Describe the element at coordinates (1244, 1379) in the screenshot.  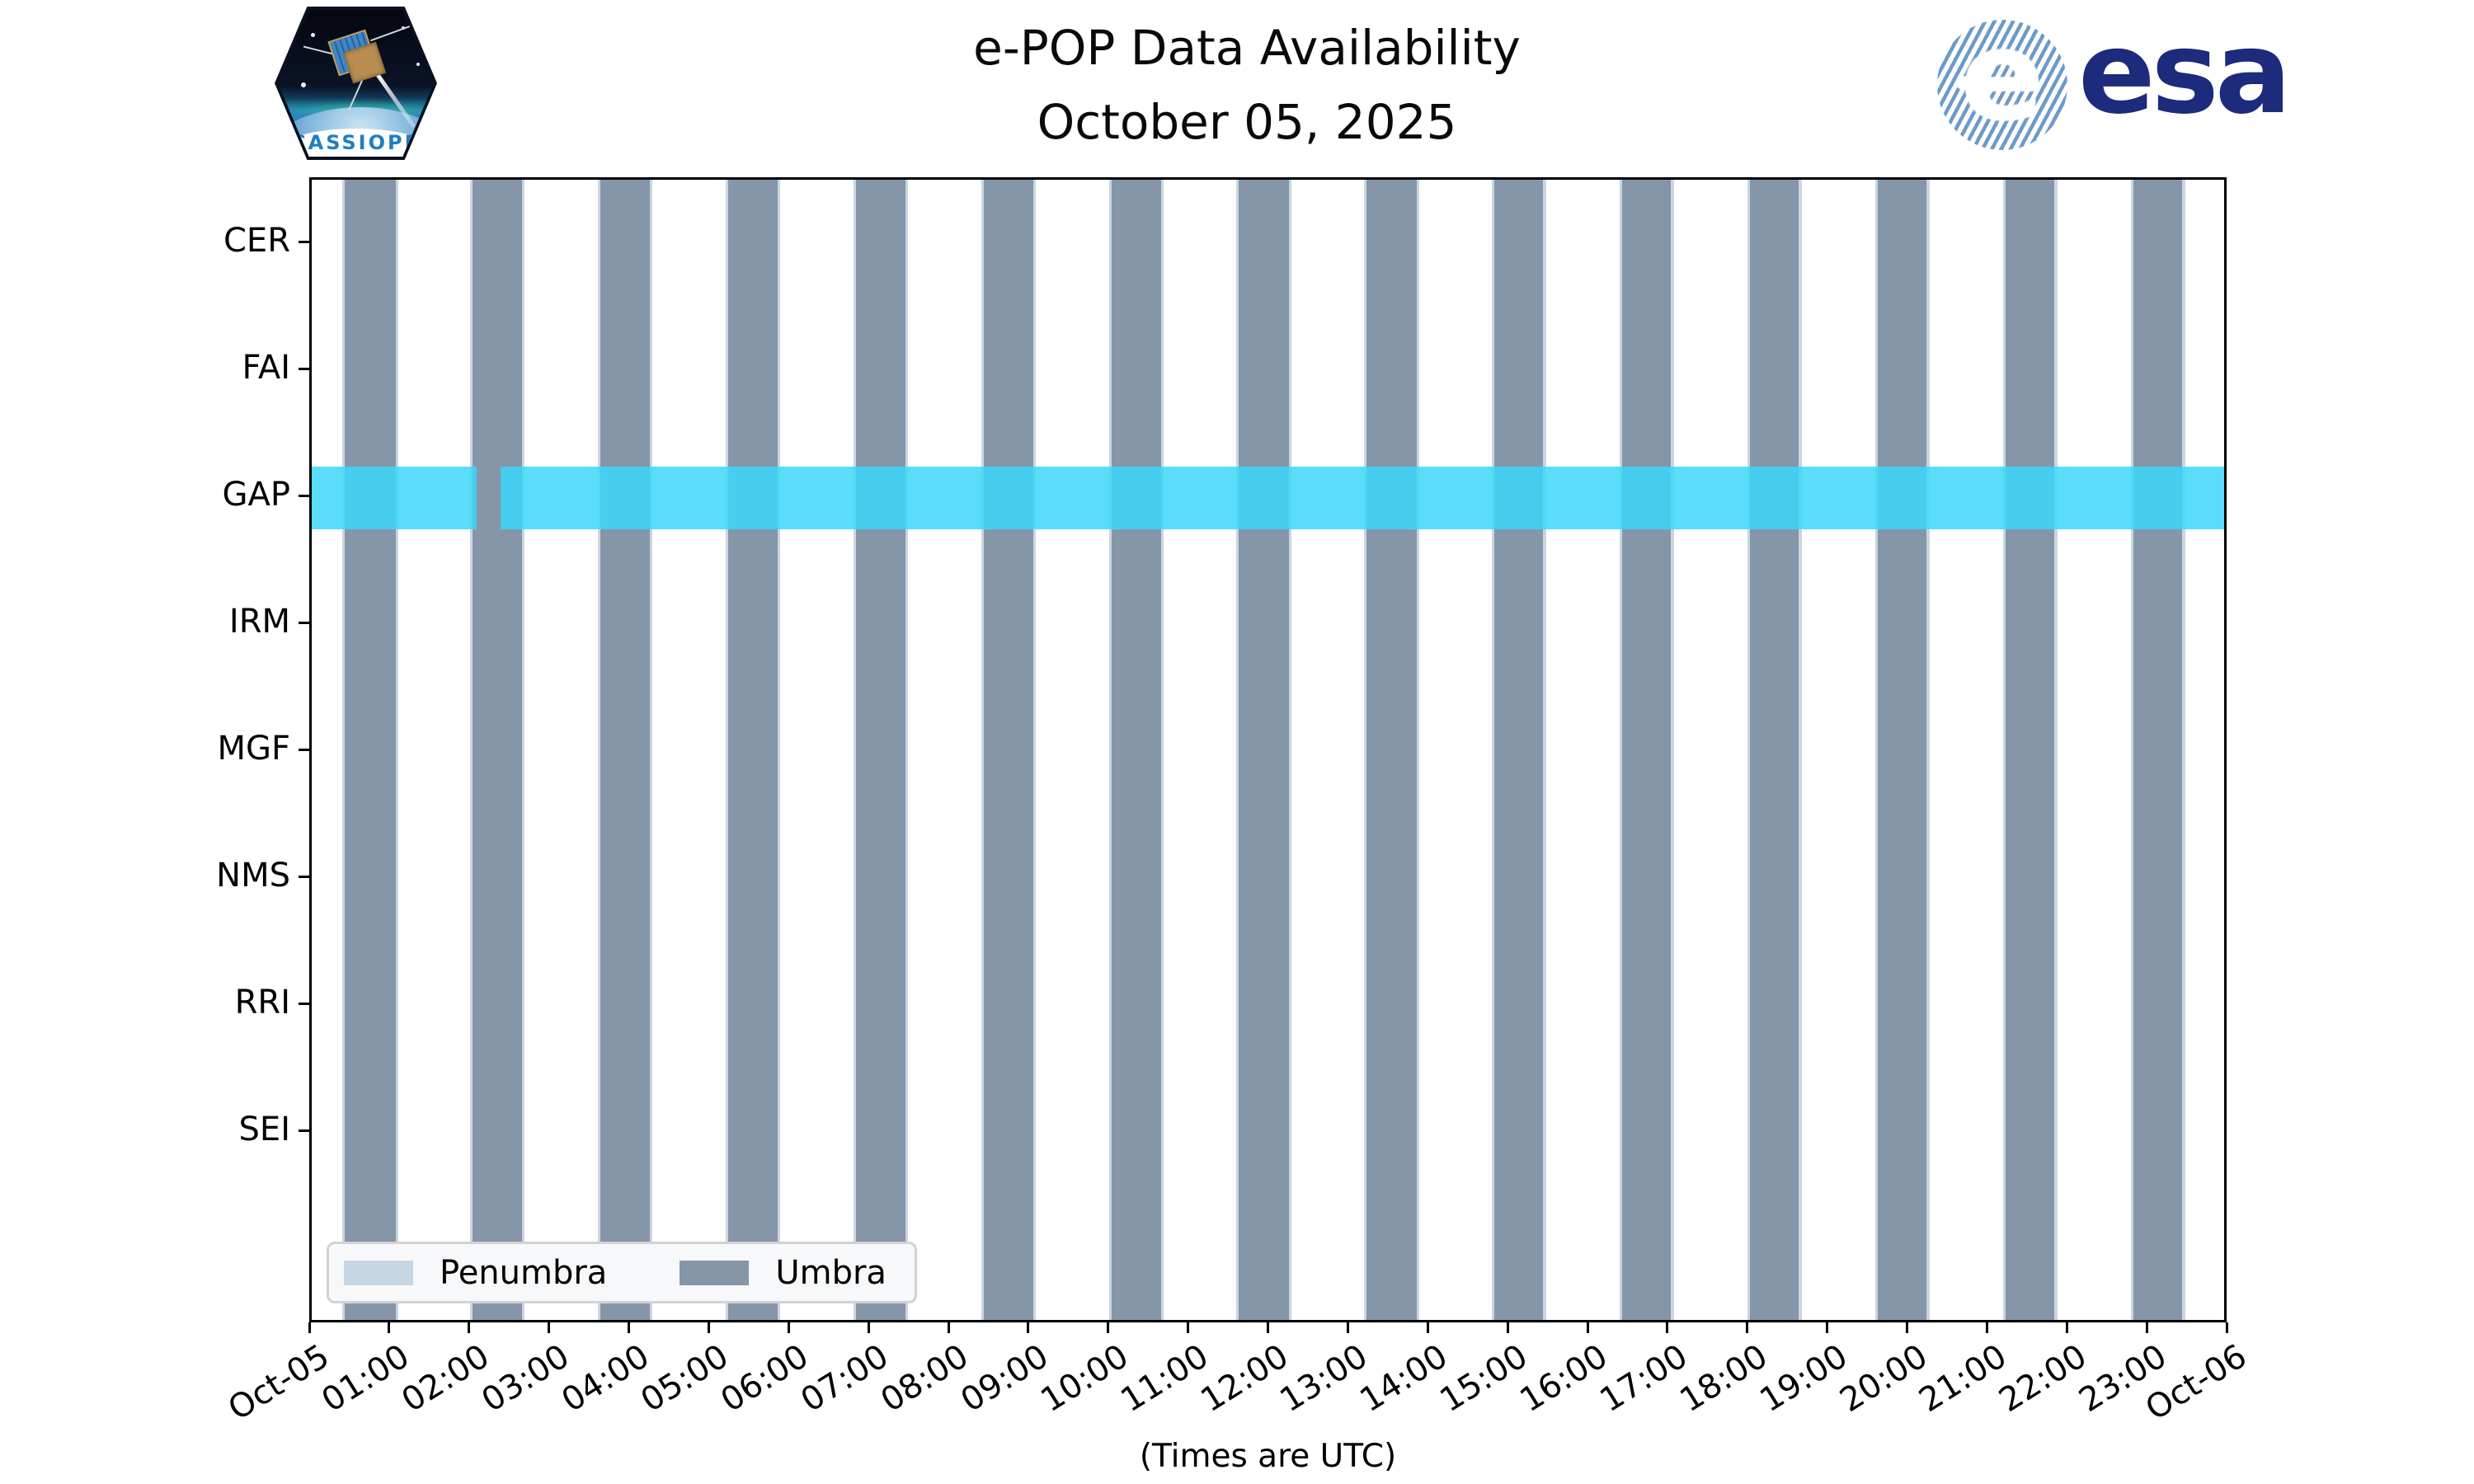
I see `x-tick-label: 12:00` at that location.